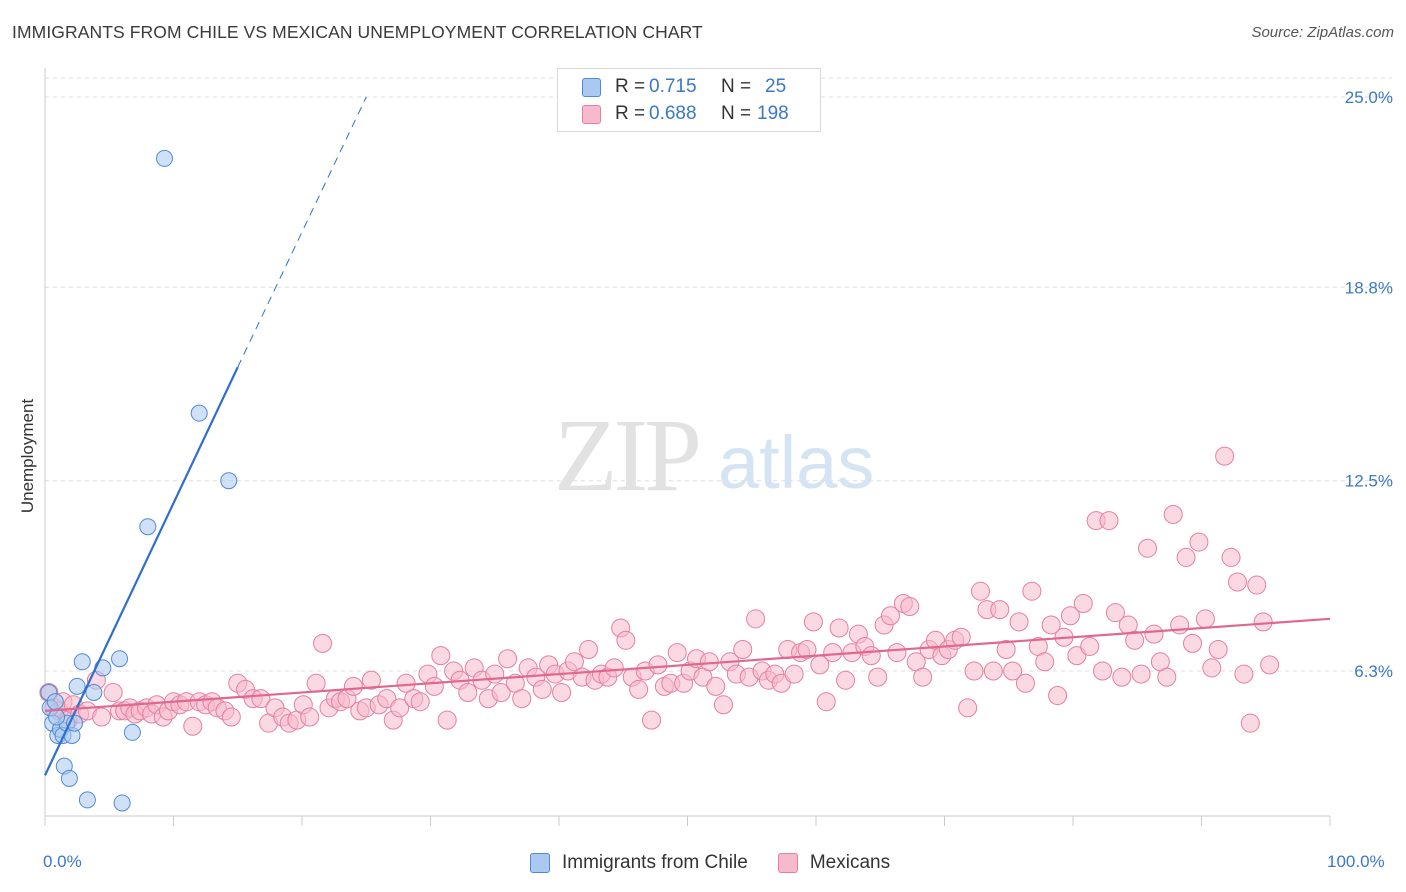 The height and width of the screenshot is (892, 1406). Describe the element at coordinates (591, 87) in the screenshot. I see `legend-swatch-chile` at that location.